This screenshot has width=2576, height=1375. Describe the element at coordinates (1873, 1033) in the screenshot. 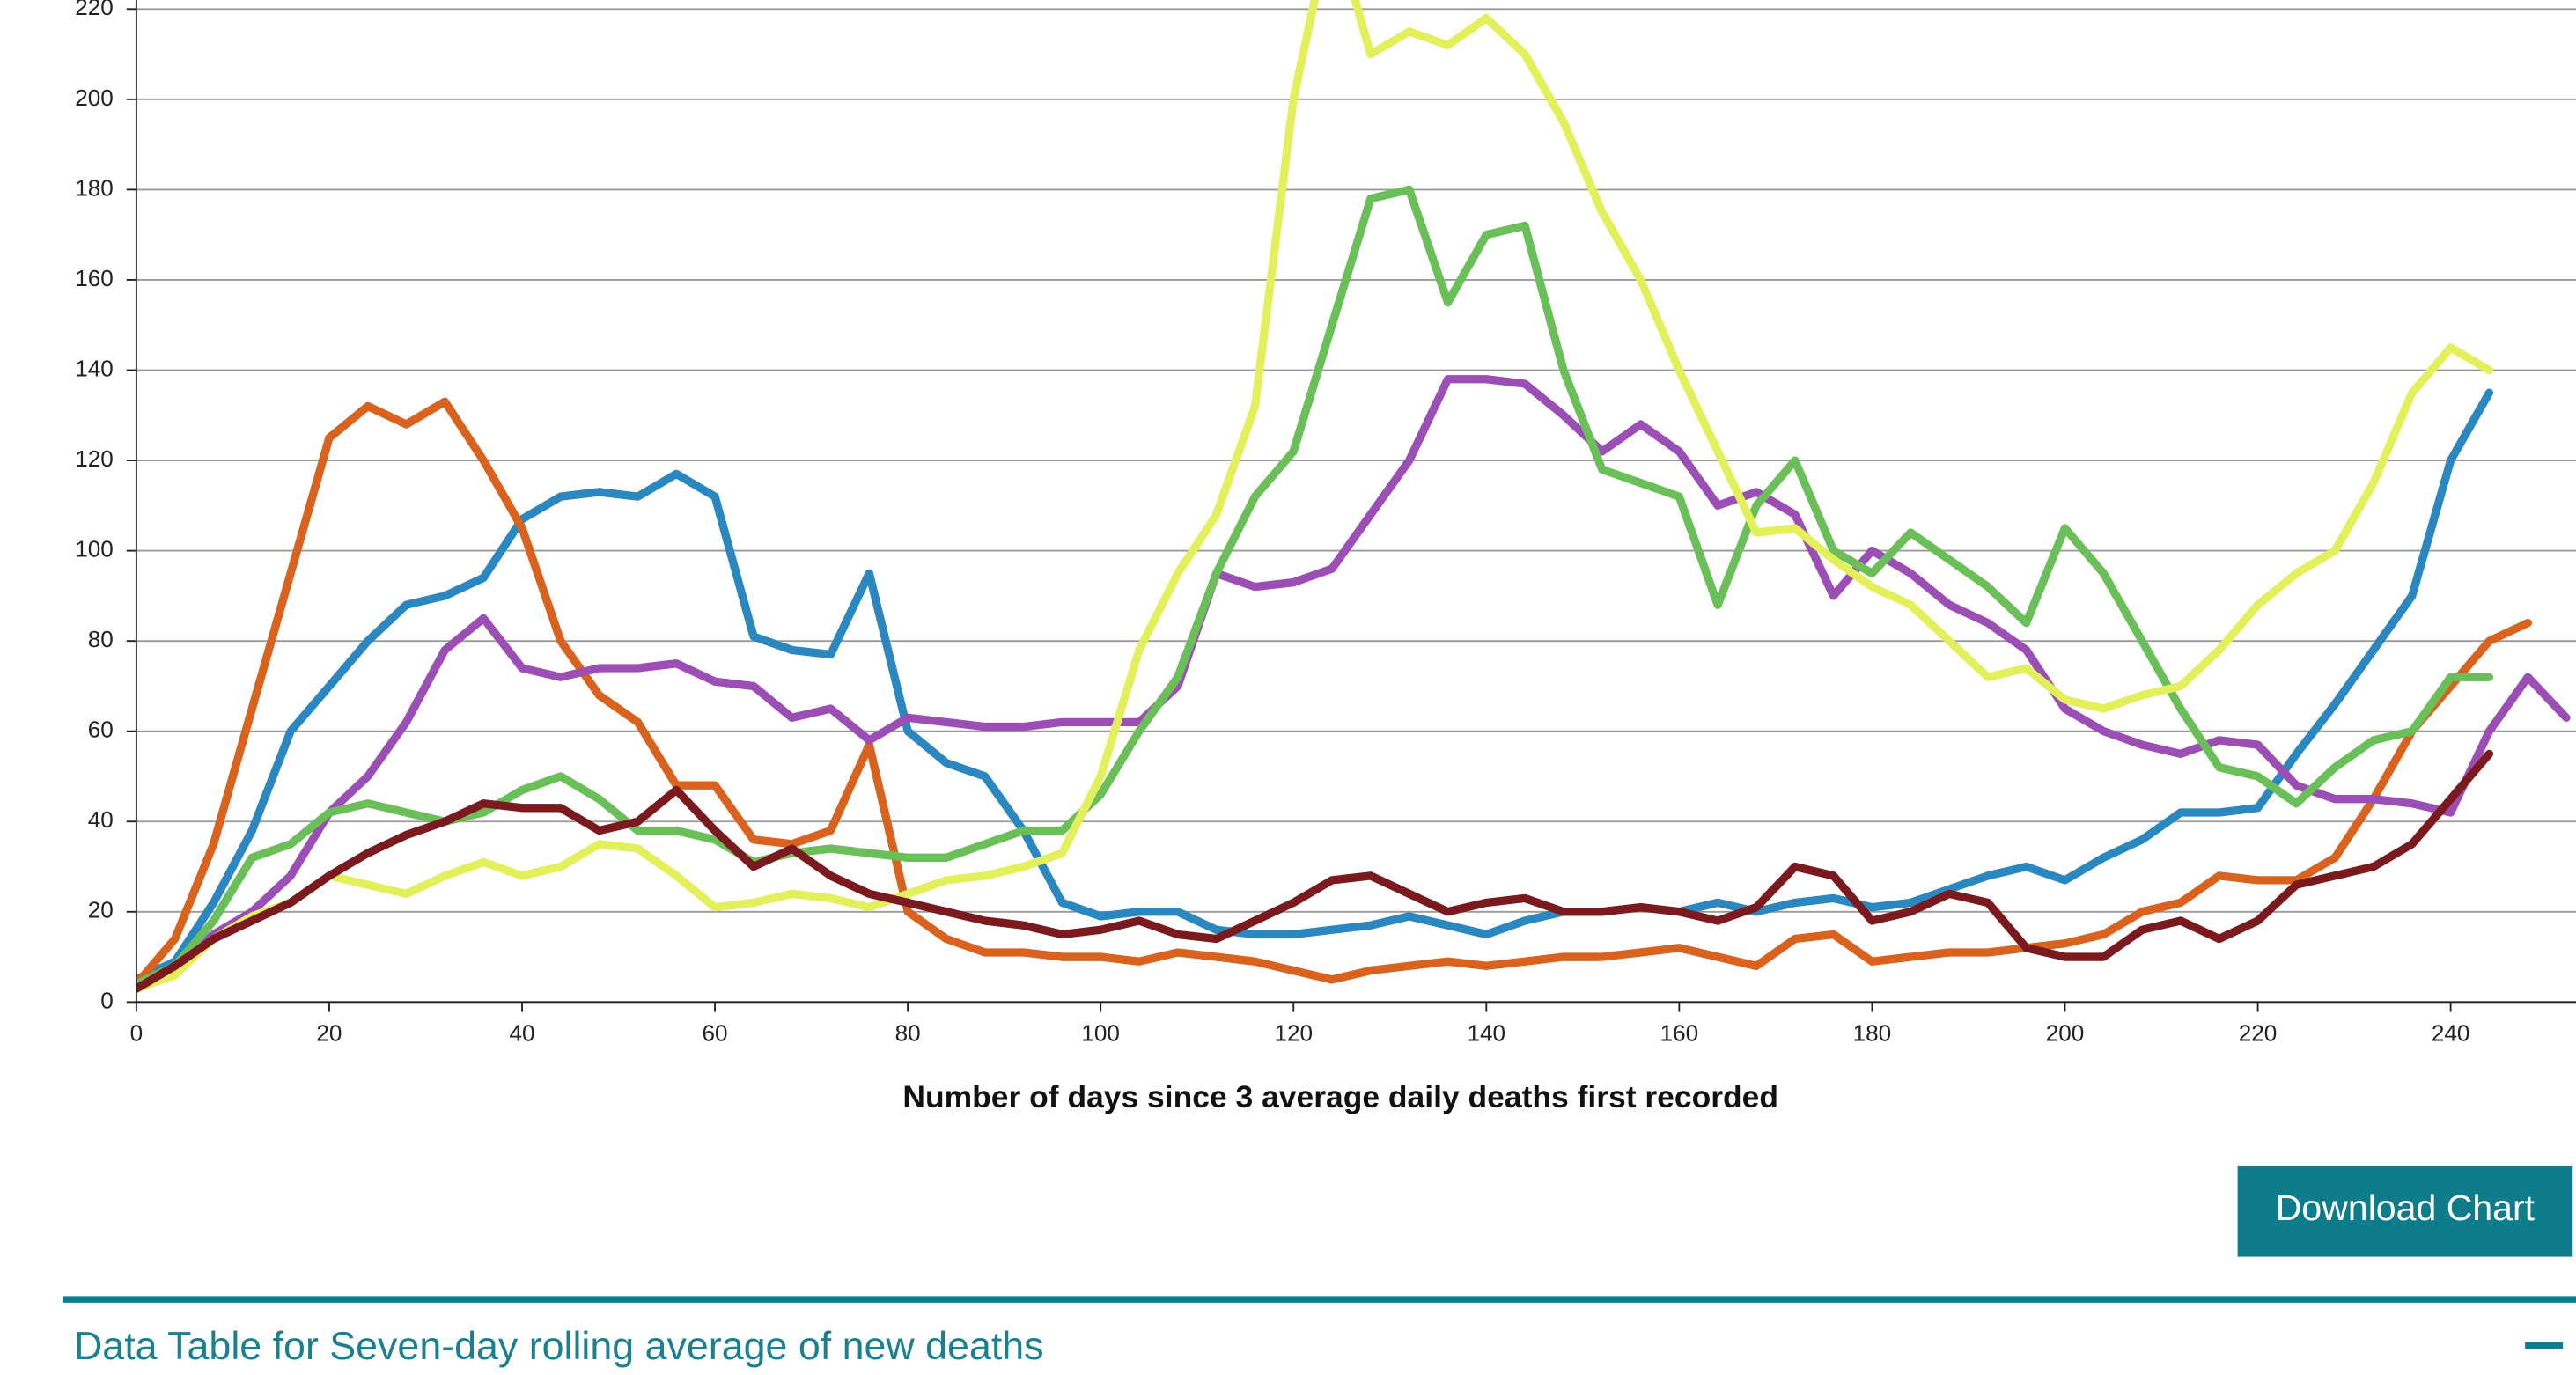

I see `x-tick-label: 180` at that location.